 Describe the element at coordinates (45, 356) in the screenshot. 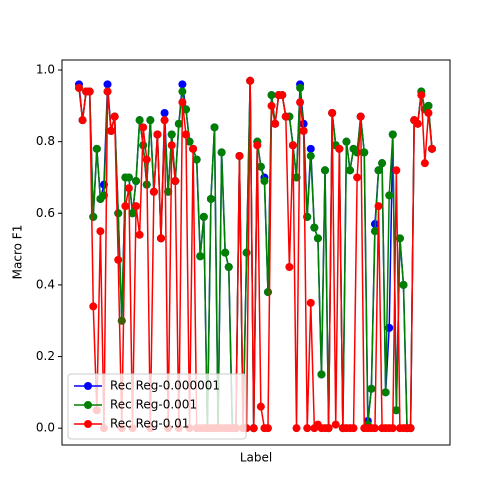

I see `y-tick-label: 0.2` at that location.